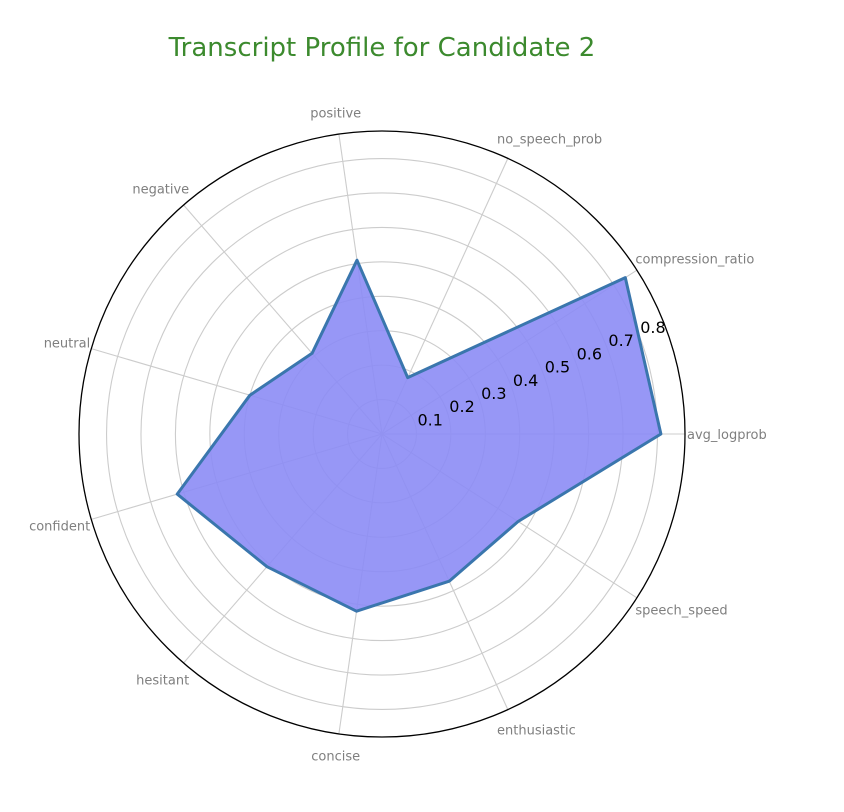 The height and width of the screenshot is (812, 844). I want to click on axis-label-no-speech-prob: no_speech_prob, so click(549, 139).